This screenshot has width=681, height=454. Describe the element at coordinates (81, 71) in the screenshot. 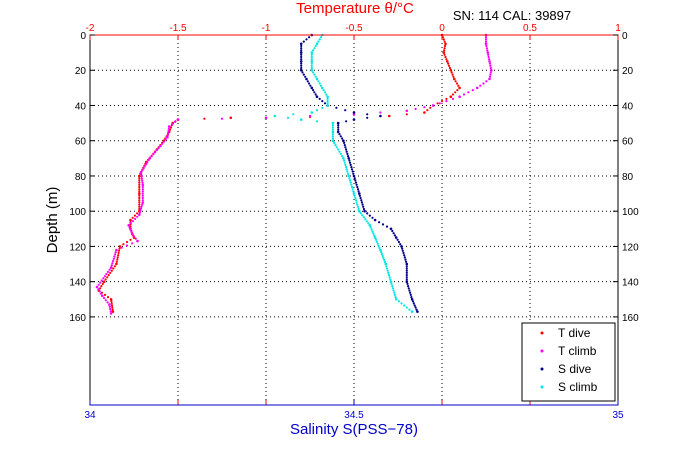

I see `y-axis-tick-label-left: 20` at that location.